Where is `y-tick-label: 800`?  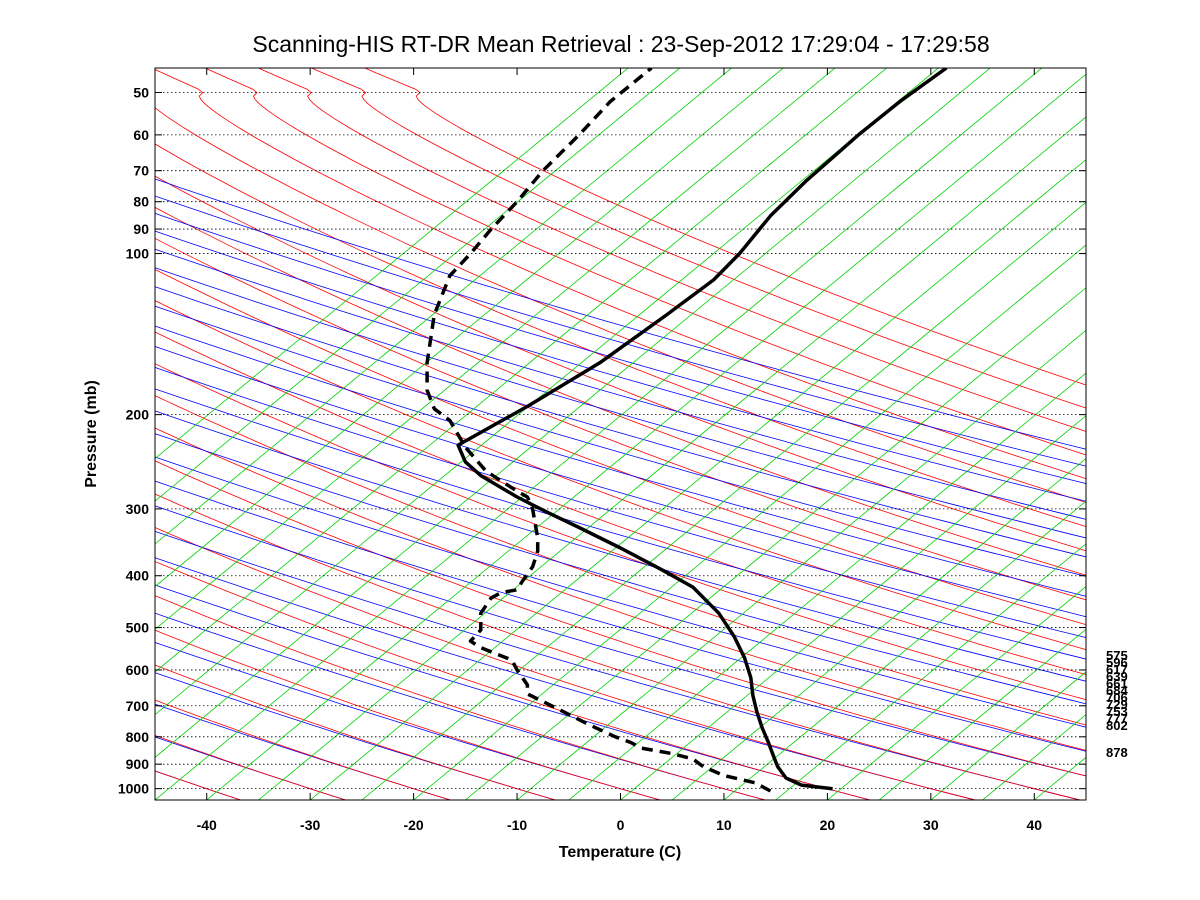
y-tick-label: 800 is located at coordinates (138, 737).